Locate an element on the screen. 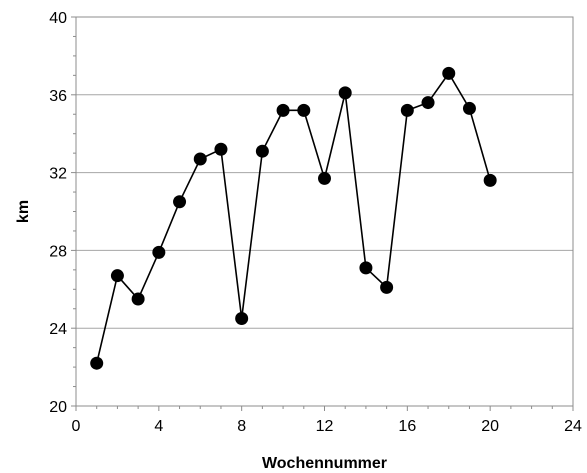  x-tick-label: 0 is located at coordinates (76, 426).